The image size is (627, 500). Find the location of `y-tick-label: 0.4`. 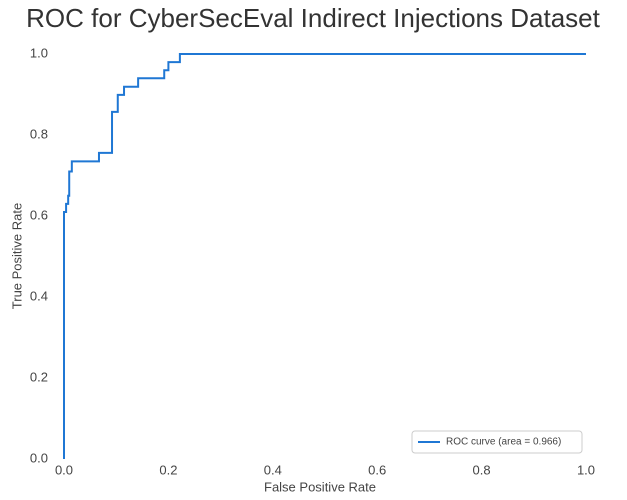

y-tick-label: 0.4 is located at coordinates (39, 295).